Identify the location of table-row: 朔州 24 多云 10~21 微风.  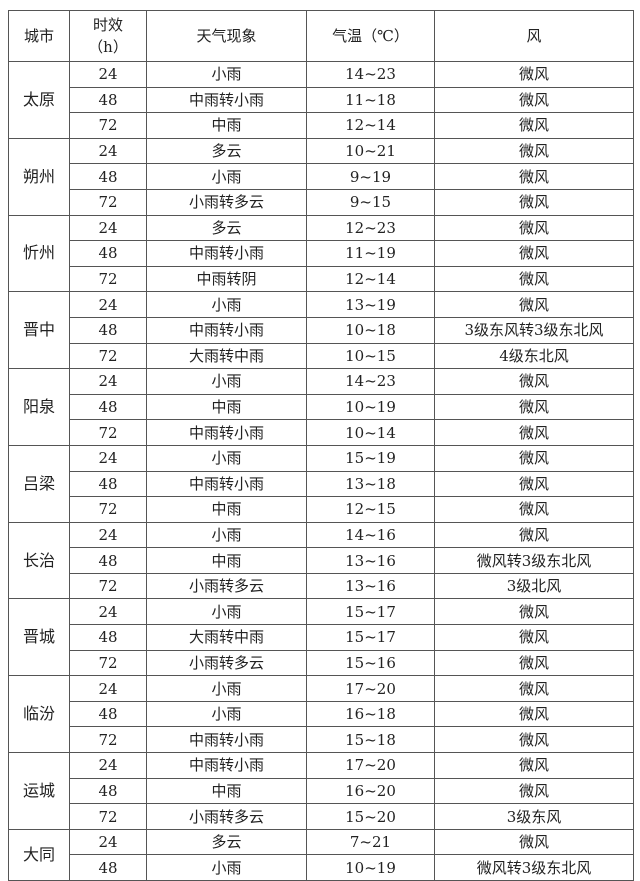
(321, 176).